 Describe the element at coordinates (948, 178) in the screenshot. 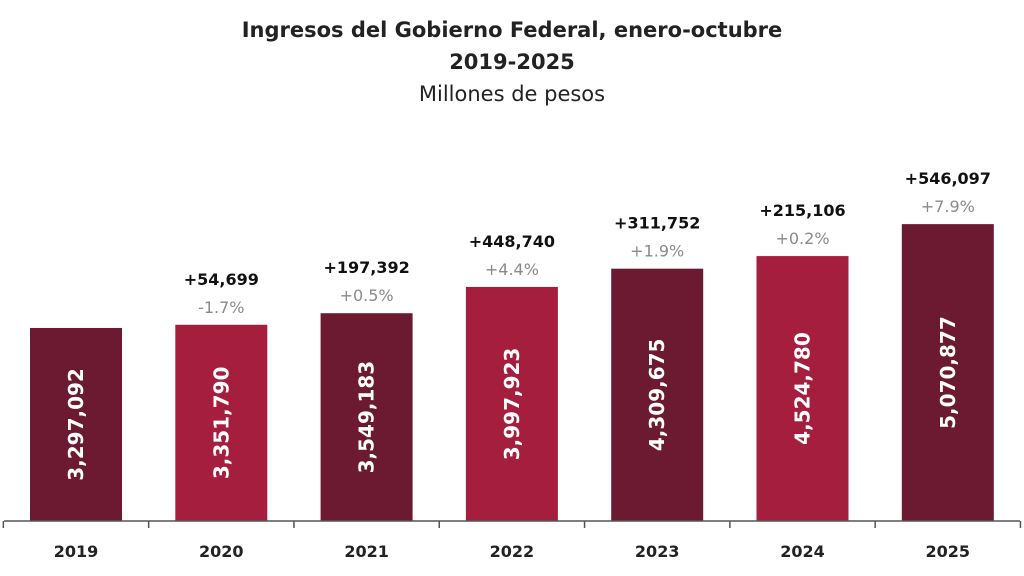

I see `change-label: +546,097` at that location.